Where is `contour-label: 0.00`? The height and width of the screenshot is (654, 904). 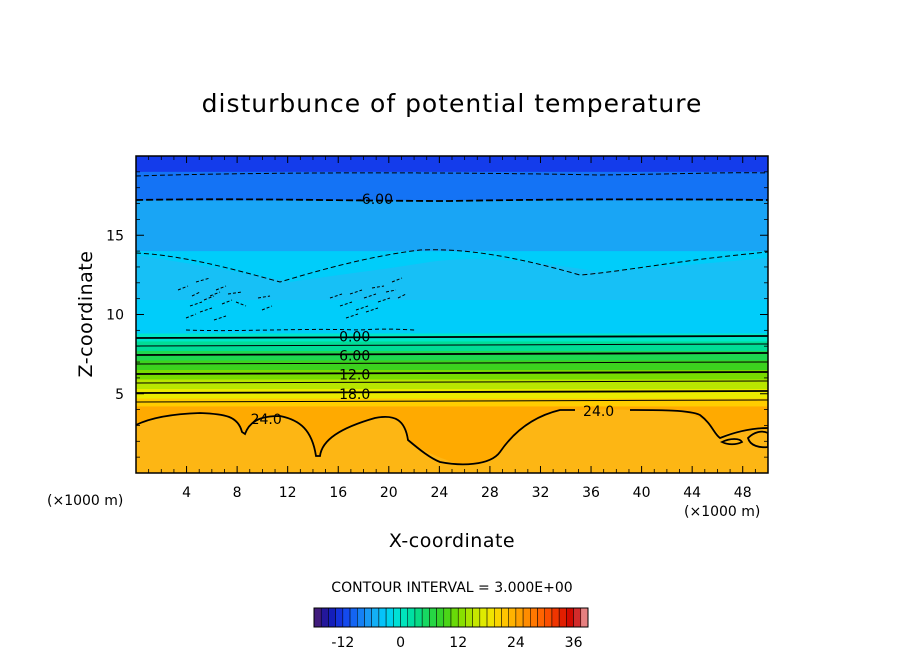 contour-label: 0.00 is located at coordinates (354, 338).